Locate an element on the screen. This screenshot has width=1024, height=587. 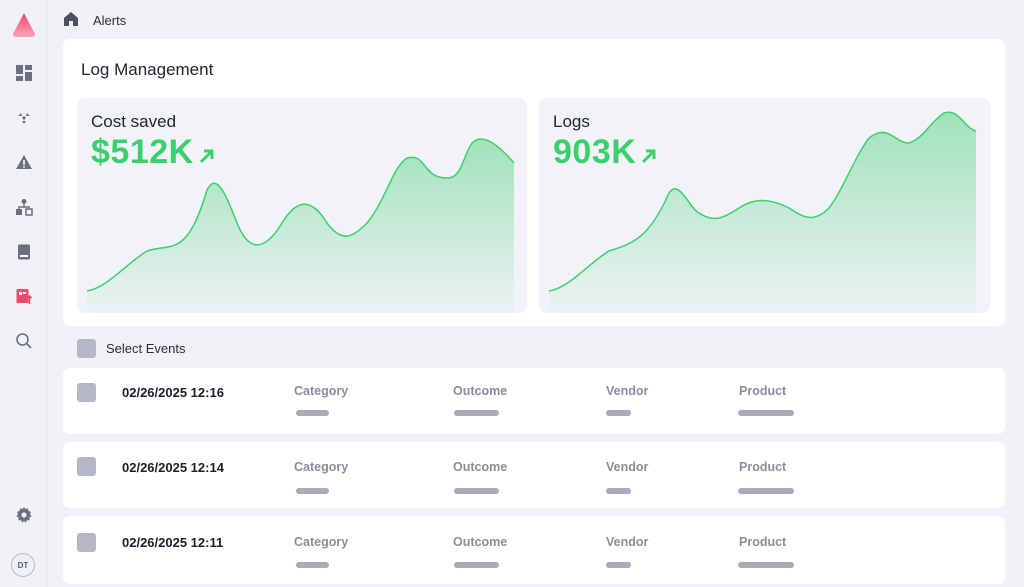
breadcrumb: Alerts is located at coordinates (110, 20).